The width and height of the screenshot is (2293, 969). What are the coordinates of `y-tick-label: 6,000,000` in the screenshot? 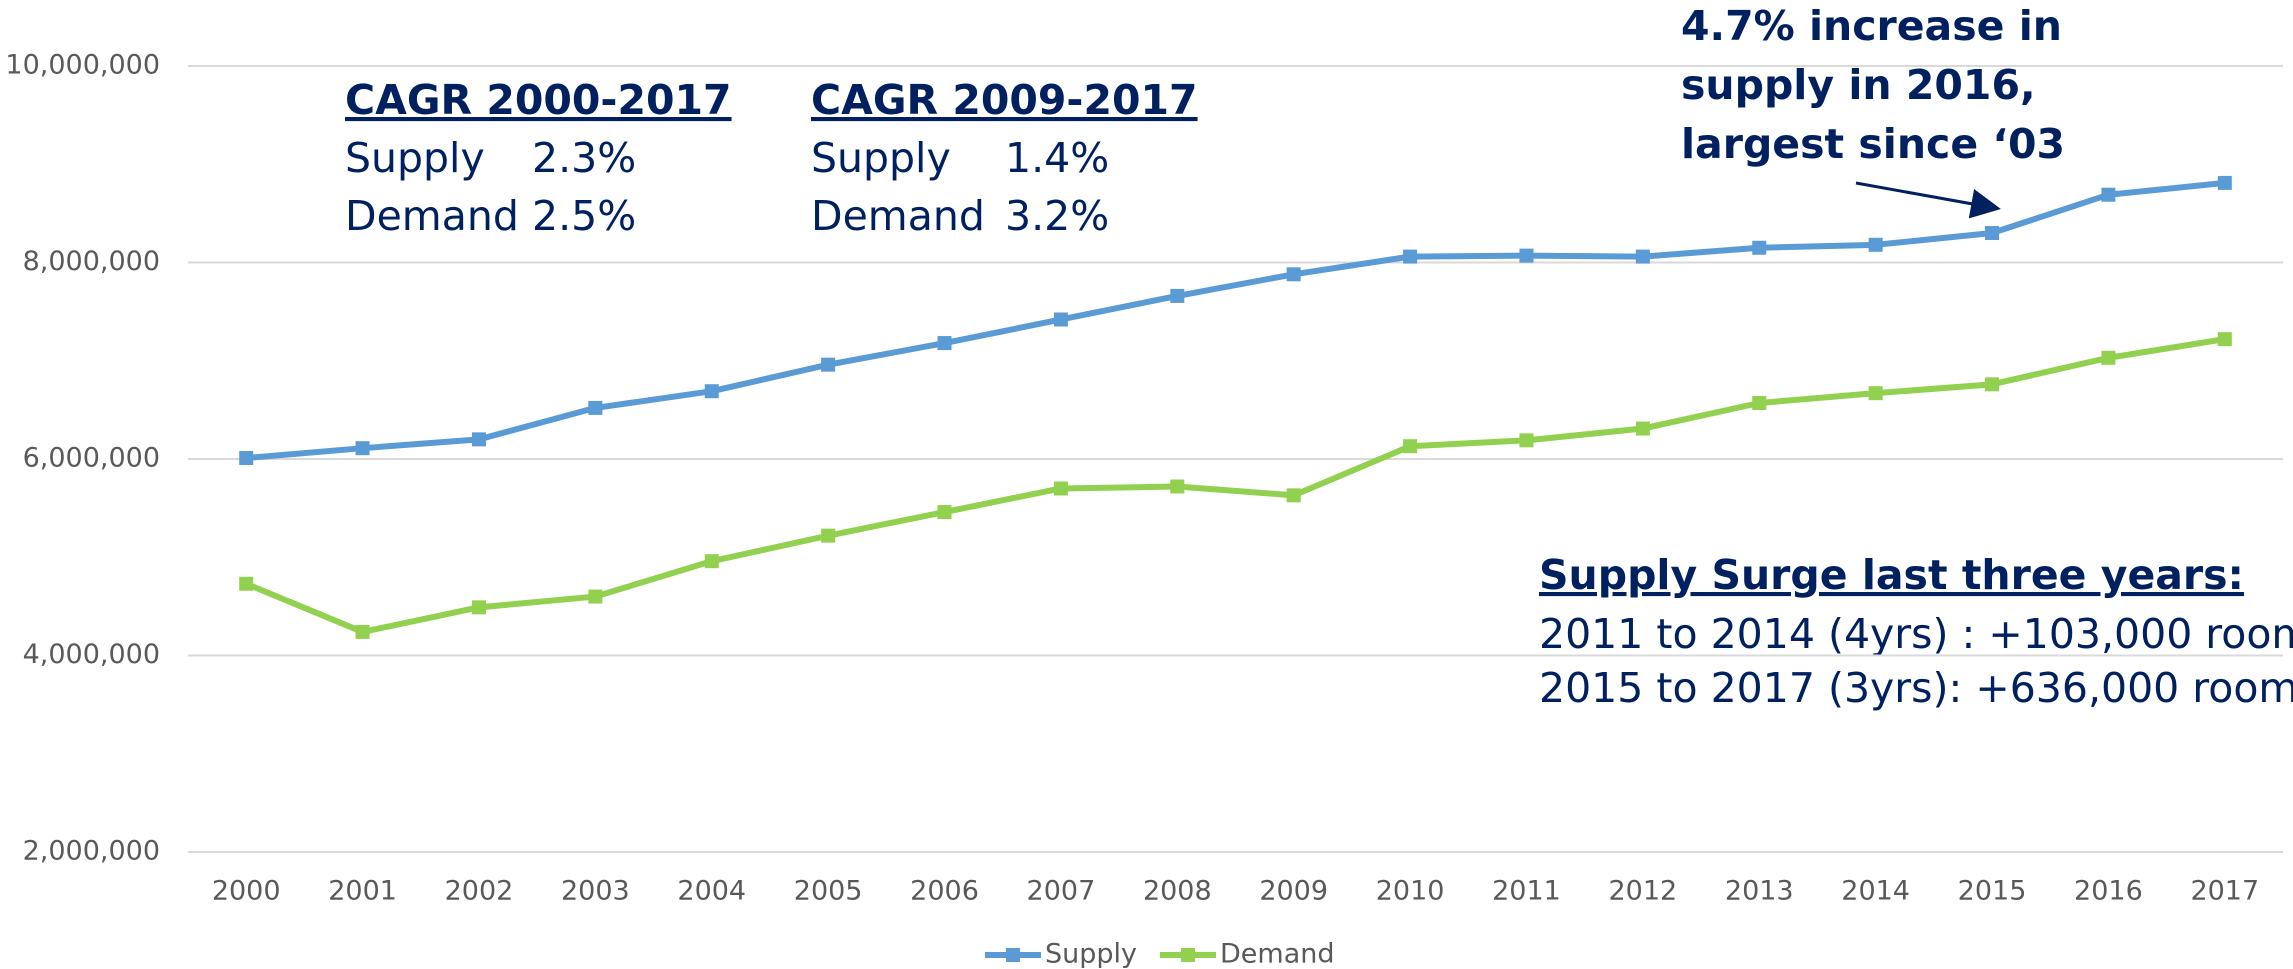 It's located at (91, 458).